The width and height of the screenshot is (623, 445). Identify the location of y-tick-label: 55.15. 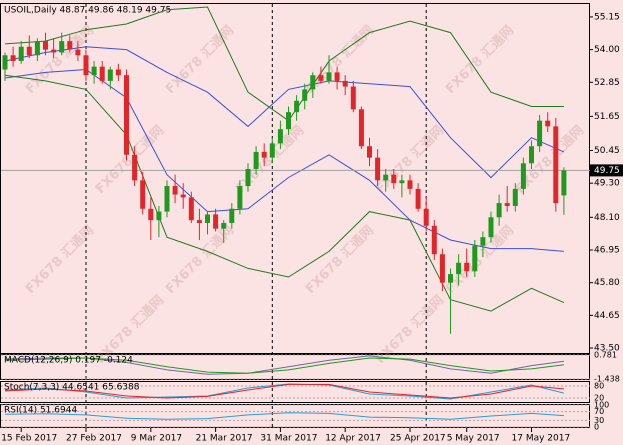
(607, 17).